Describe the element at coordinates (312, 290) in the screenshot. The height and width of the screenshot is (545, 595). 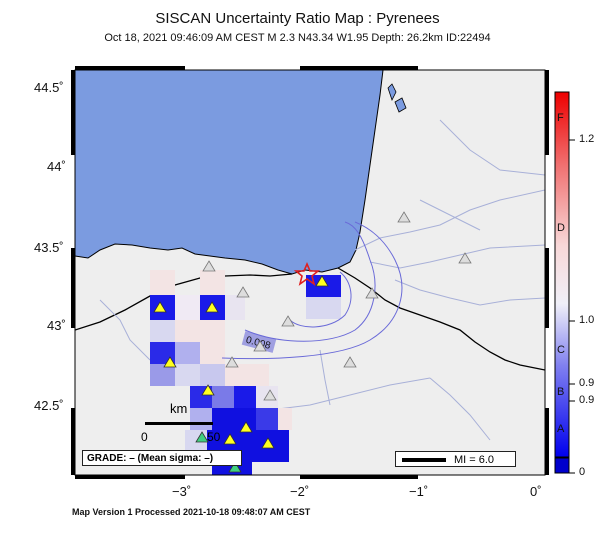
I see `contours` at that location.